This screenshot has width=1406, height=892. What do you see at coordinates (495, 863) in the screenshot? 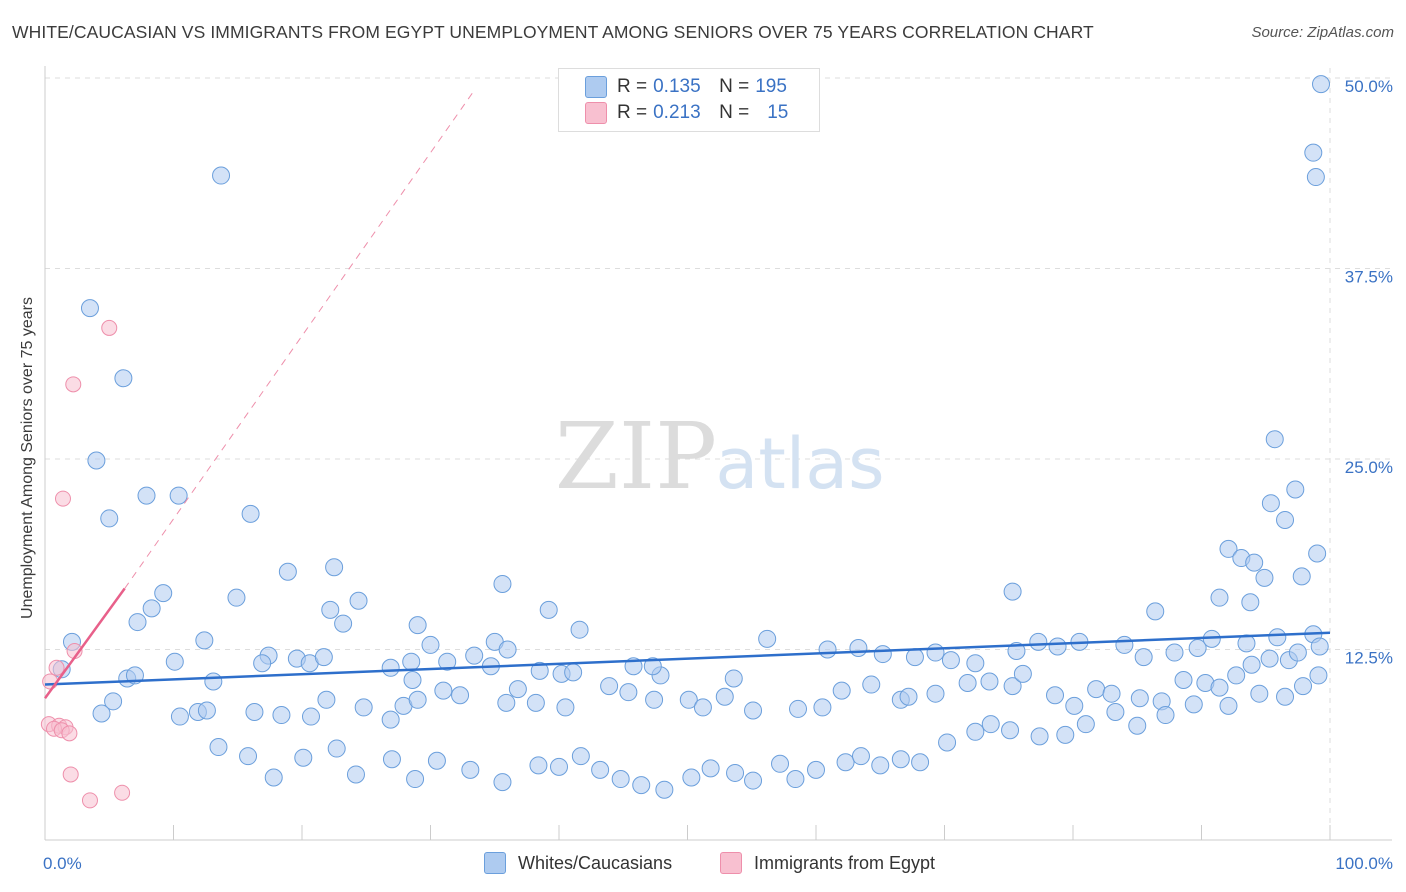
I see `bottom-legend-swatch-blue` at bounding box center [495, 863].